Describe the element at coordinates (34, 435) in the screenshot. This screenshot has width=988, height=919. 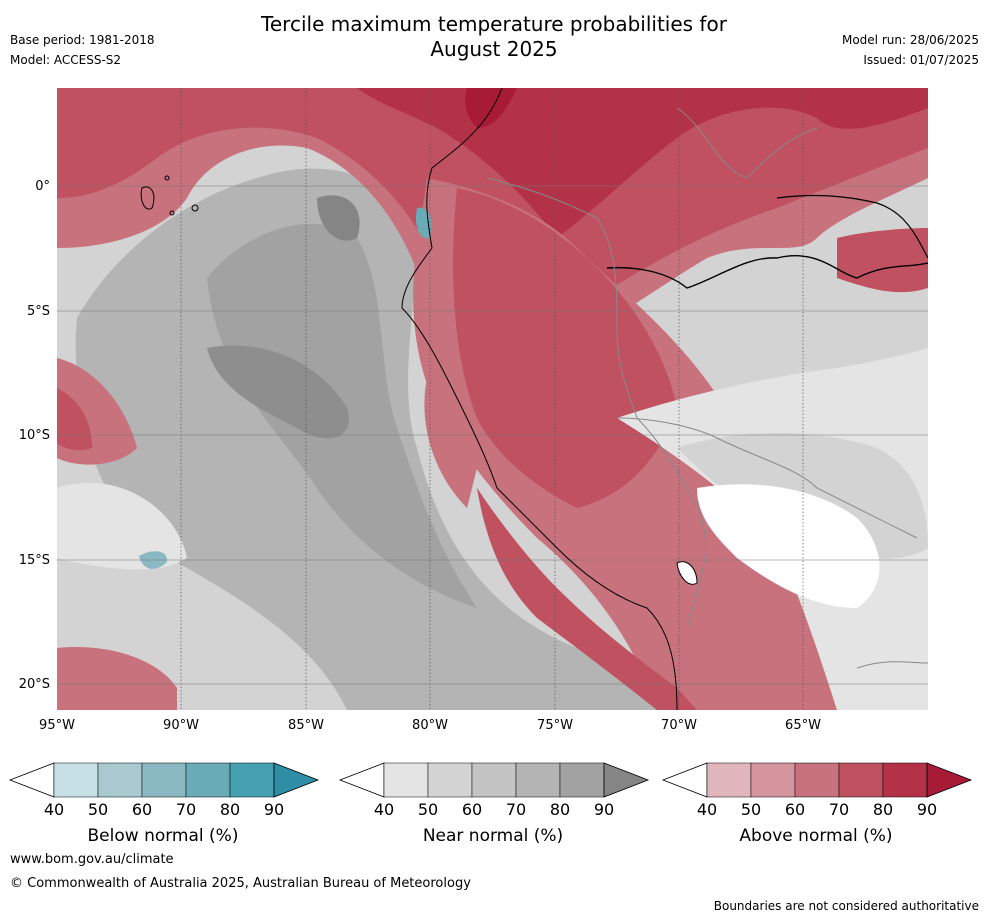
I see `lat-label-10s: 10°S` at that location.